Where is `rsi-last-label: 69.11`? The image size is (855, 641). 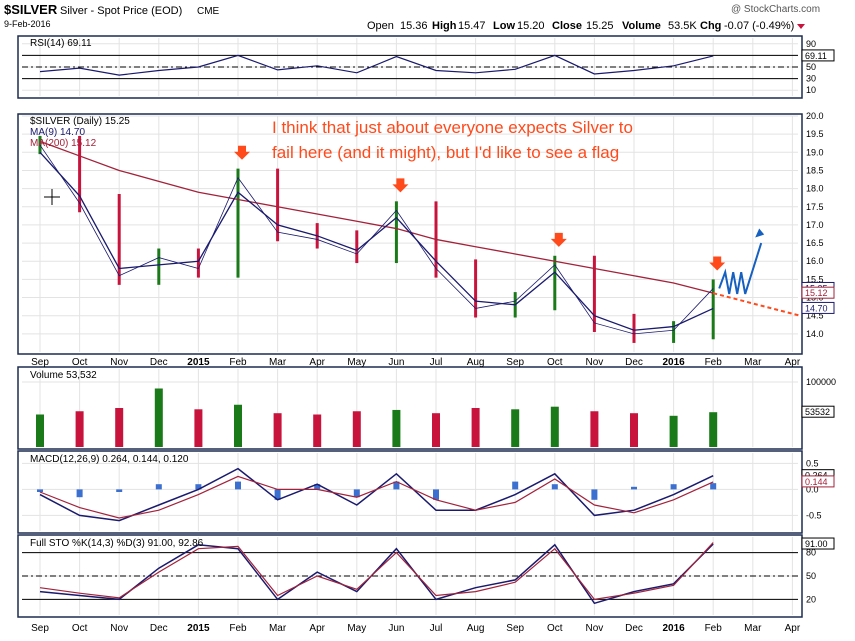 rsi-last-label: 69.11 is located at coordinates (816, 56).